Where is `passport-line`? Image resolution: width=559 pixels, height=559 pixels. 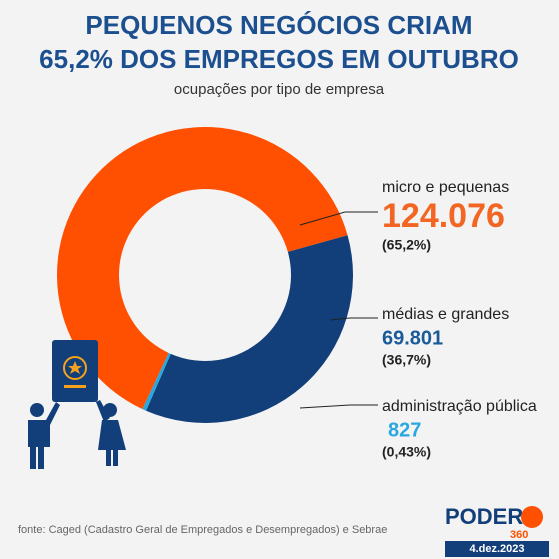 passport-line is located at coordinates (75, 386).